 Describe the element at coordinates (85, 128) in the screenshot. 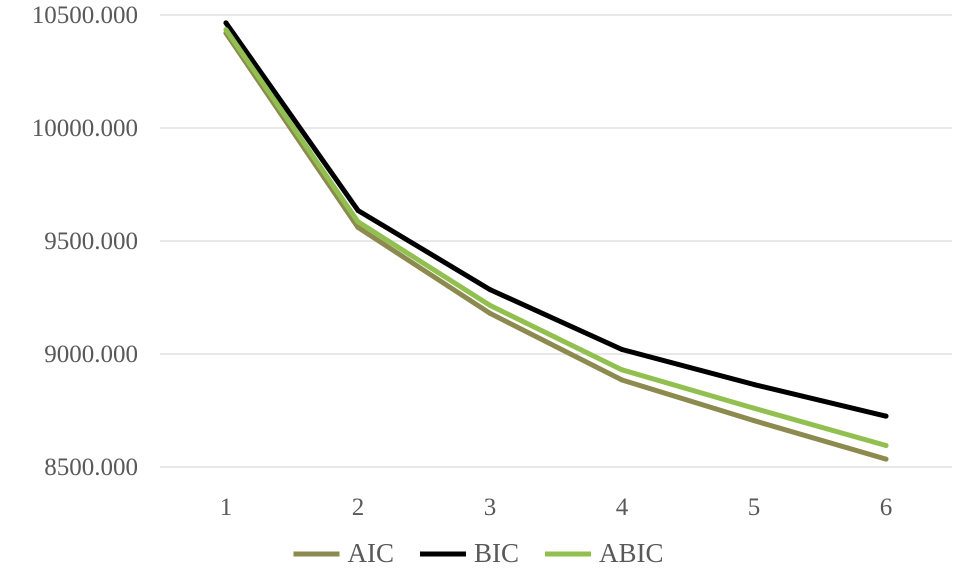

I see `y-tick-label: 10000.000` at that location.